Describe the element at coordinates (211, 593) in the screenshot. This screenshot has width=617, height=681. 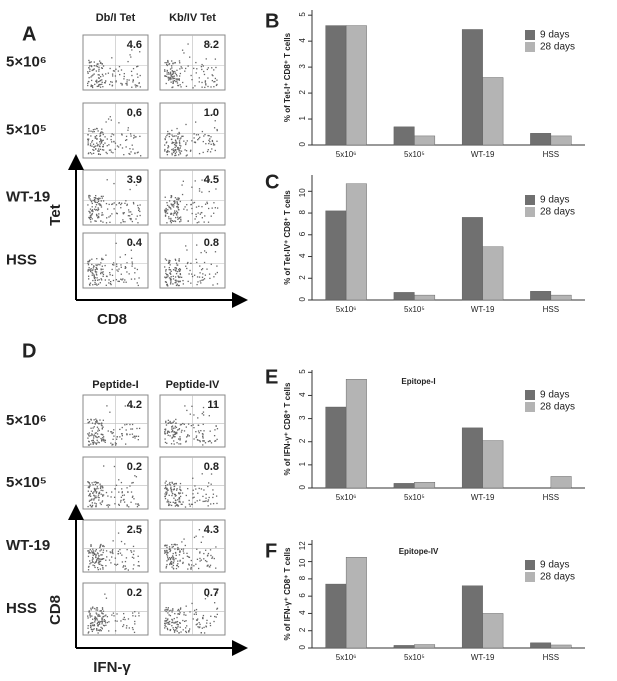
I see `gate-percent: 0.7` at that location.